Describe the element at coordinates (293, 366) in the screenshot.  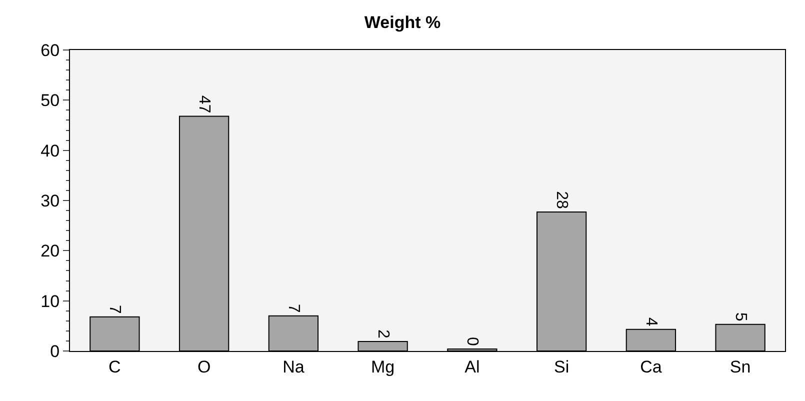
I see `x-tick-label: Na` at that location.